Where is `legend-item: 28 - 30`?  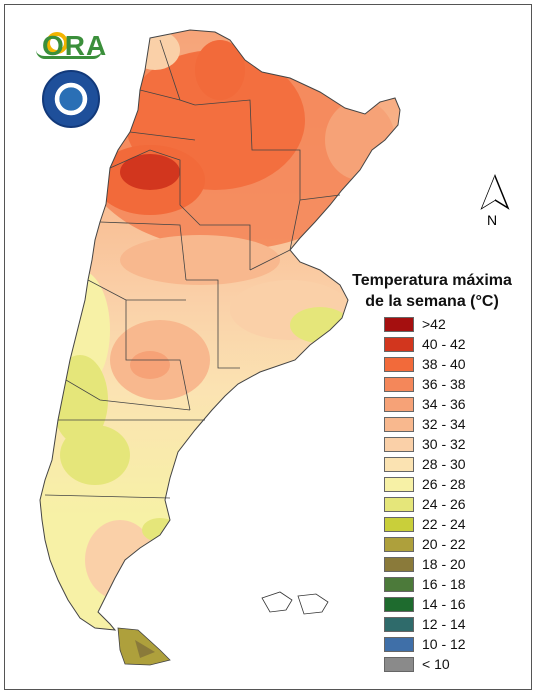
legend-item: 28 - 30 is located at coordinates (459, 464).